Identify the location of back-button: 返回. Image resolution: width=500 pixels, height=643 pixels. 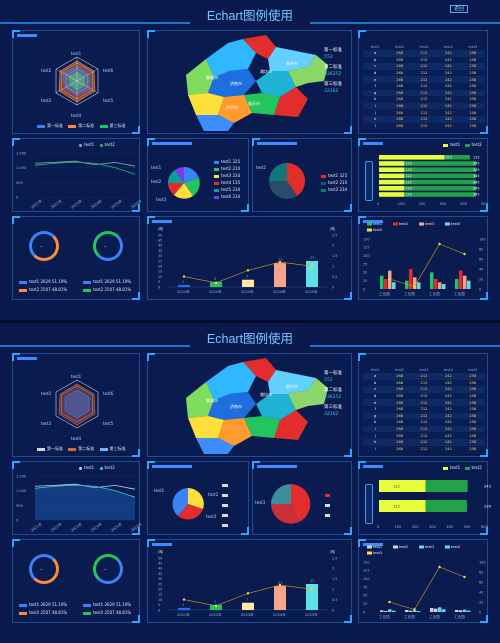
(459, 9).